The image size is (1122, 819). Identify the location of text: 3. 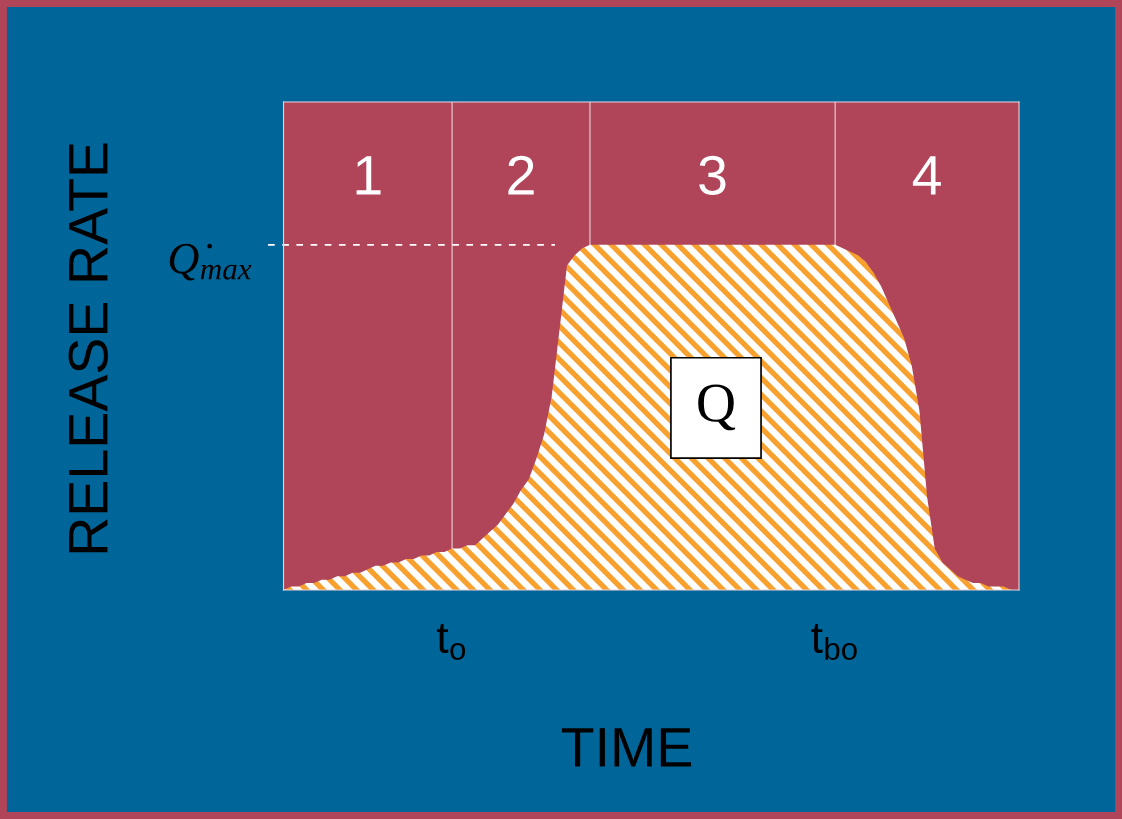
(712, 175).